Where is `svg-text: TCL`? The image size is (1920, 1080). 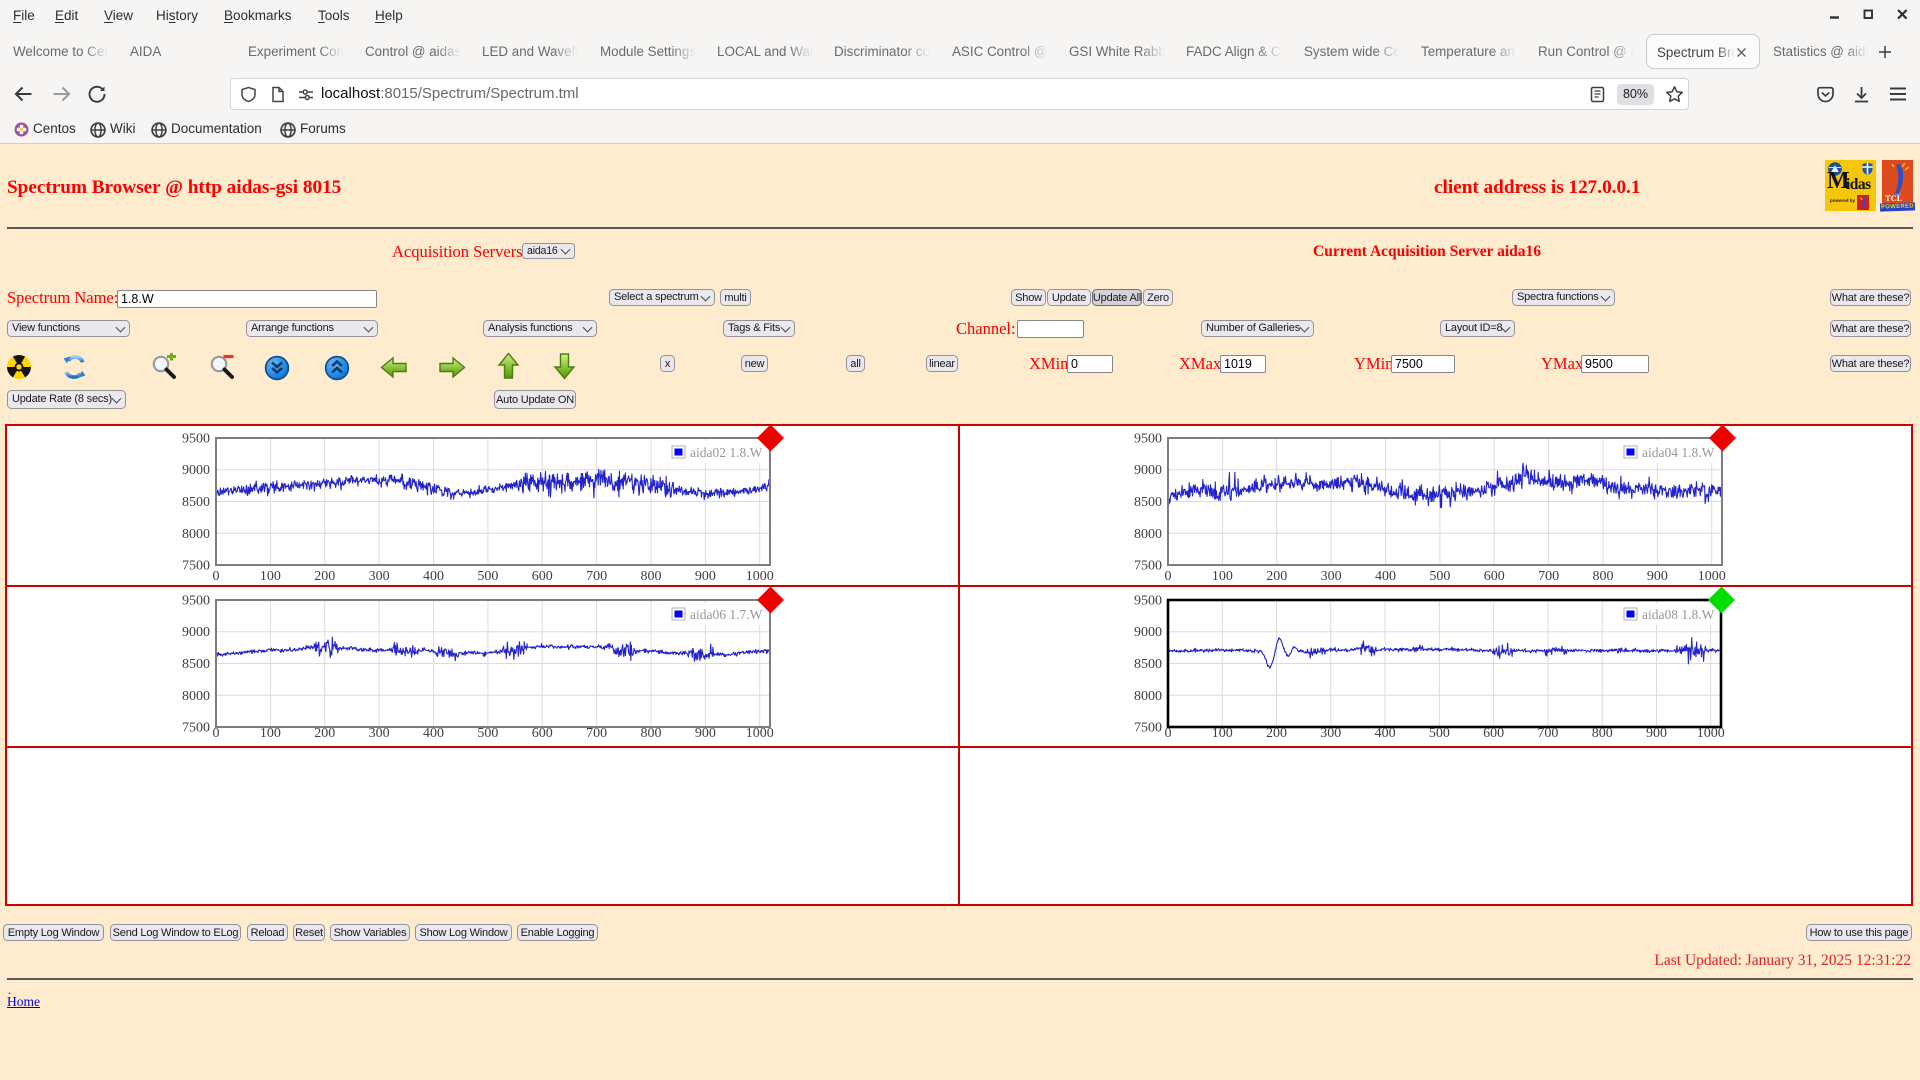 svg-text: TCL is located at coordinates (1894, 198).